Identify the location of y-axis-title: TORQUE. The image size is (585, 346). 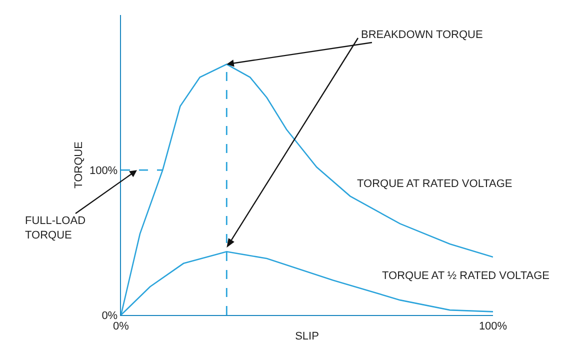
(79, 165).